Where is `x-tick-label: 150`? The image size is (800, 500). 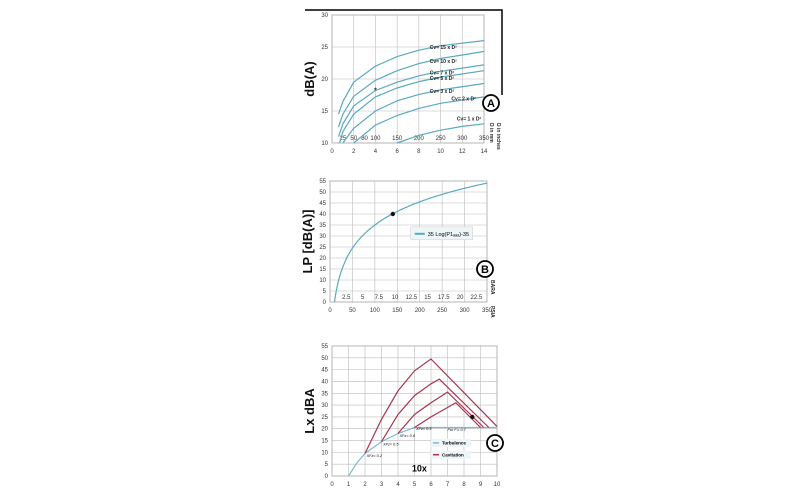
x-tick-label: 150 is located at coordinates (397, 311).